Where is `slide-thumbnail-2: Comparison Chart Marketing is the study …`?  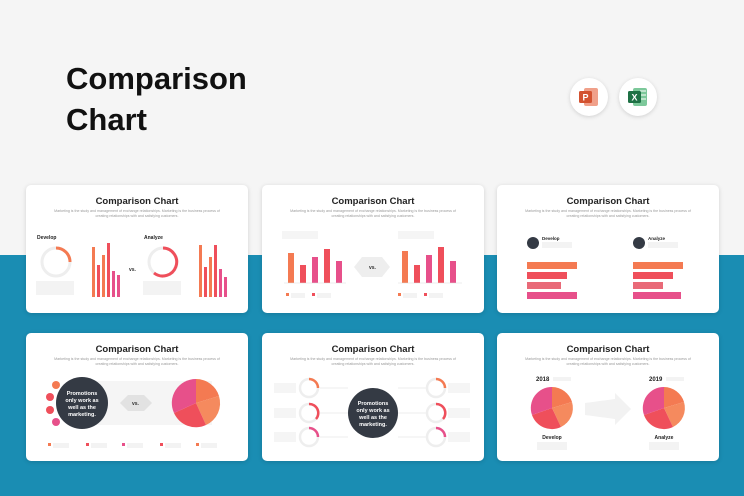
slide-thumbnail-2: Comparison Chart Marketing is the study … is located at coordinates (373, 249).